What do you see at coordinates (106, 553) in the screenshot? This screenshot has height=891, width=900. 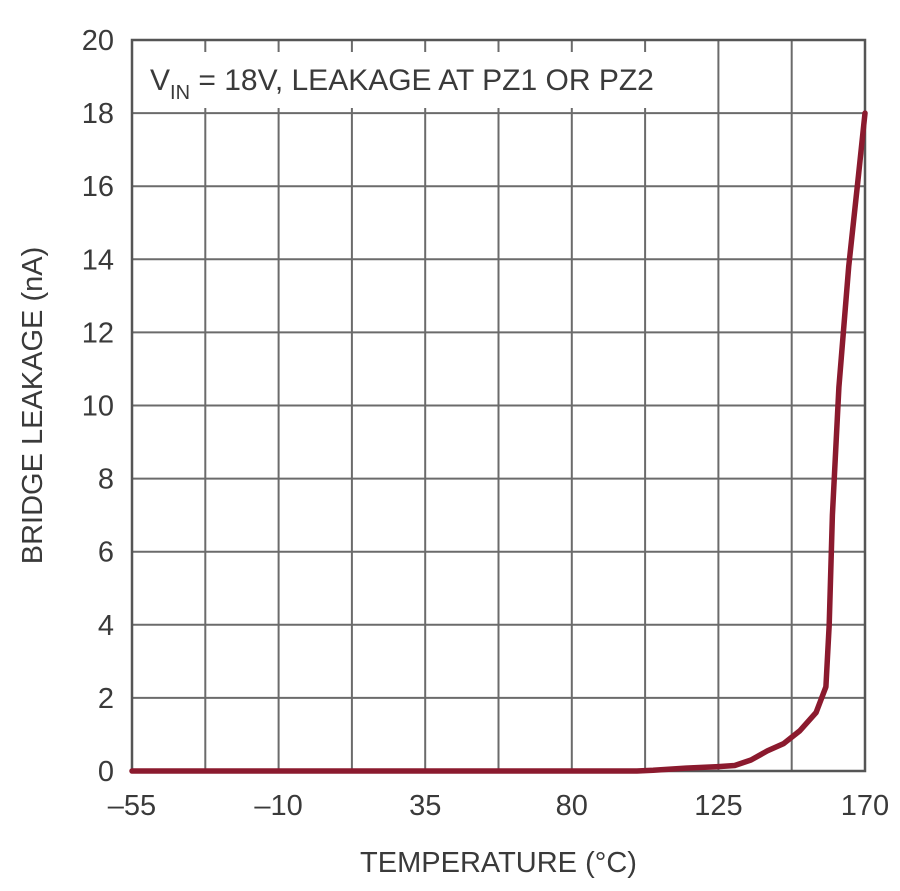 I see `y-tick-label: 6` at bounding box center [106, 553].